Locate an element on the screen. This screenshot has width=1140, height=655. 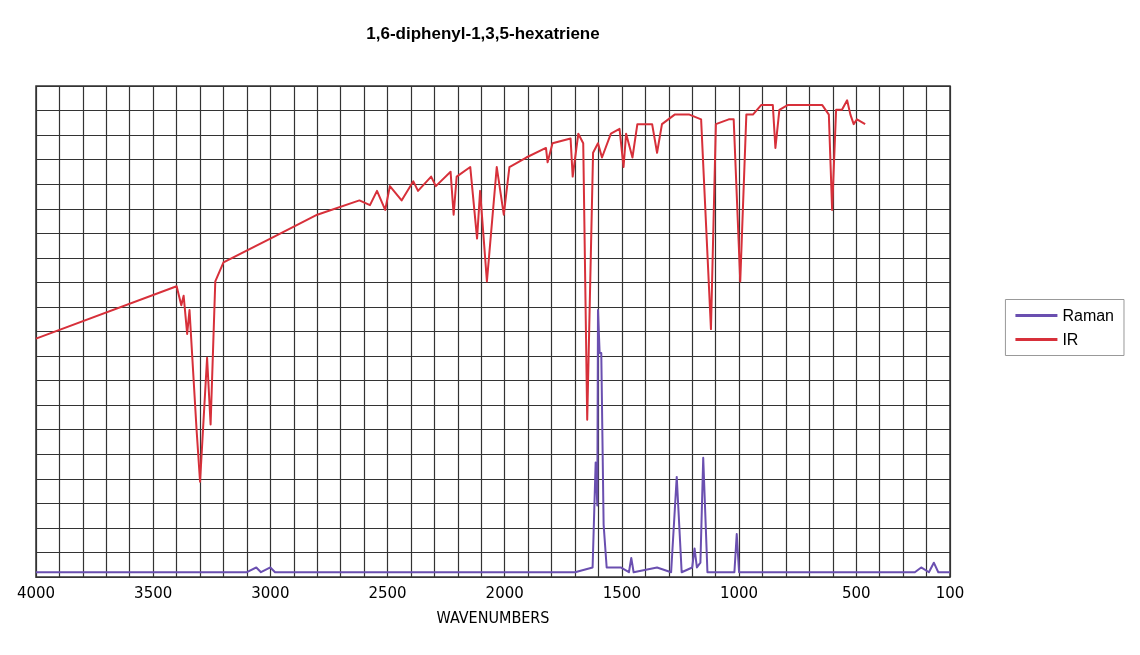
x-tick-label: 3500 is located at coordinates (153, 592).